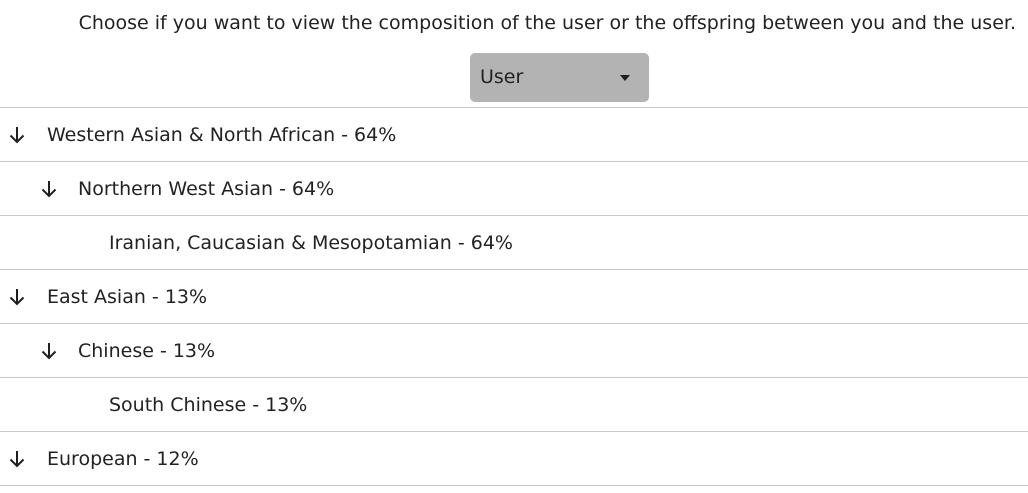  What do you see at coordinates (514, 351) in the screenshot?
I see `tree-row-chinese: Chinese - 13%` at bounding box center [514, 351].